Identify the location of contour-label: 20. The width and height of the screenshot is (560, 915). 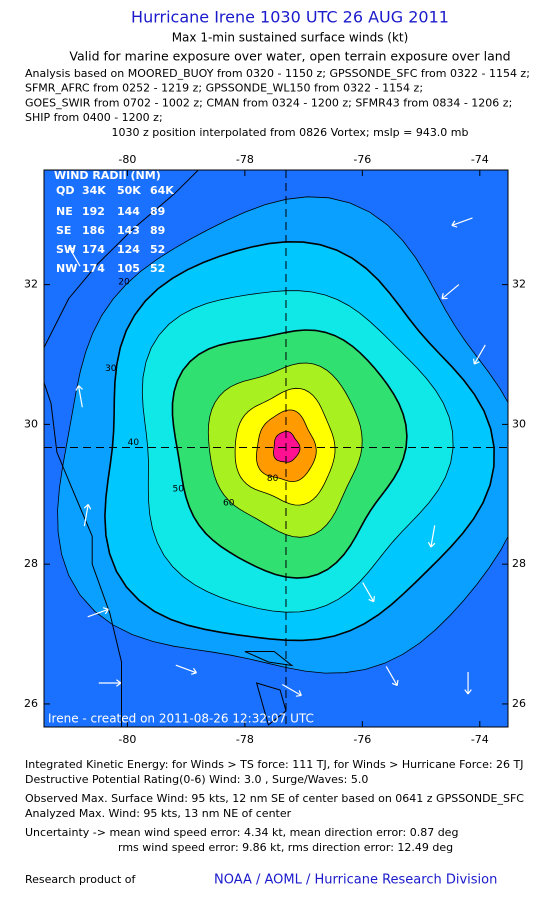
(124, 282).